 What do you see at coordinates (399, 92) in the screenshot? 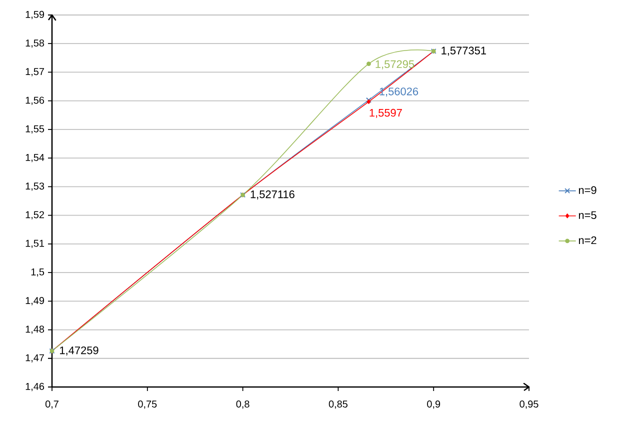
I see `data-label: 1,56026` at bounding box center [399, 92].